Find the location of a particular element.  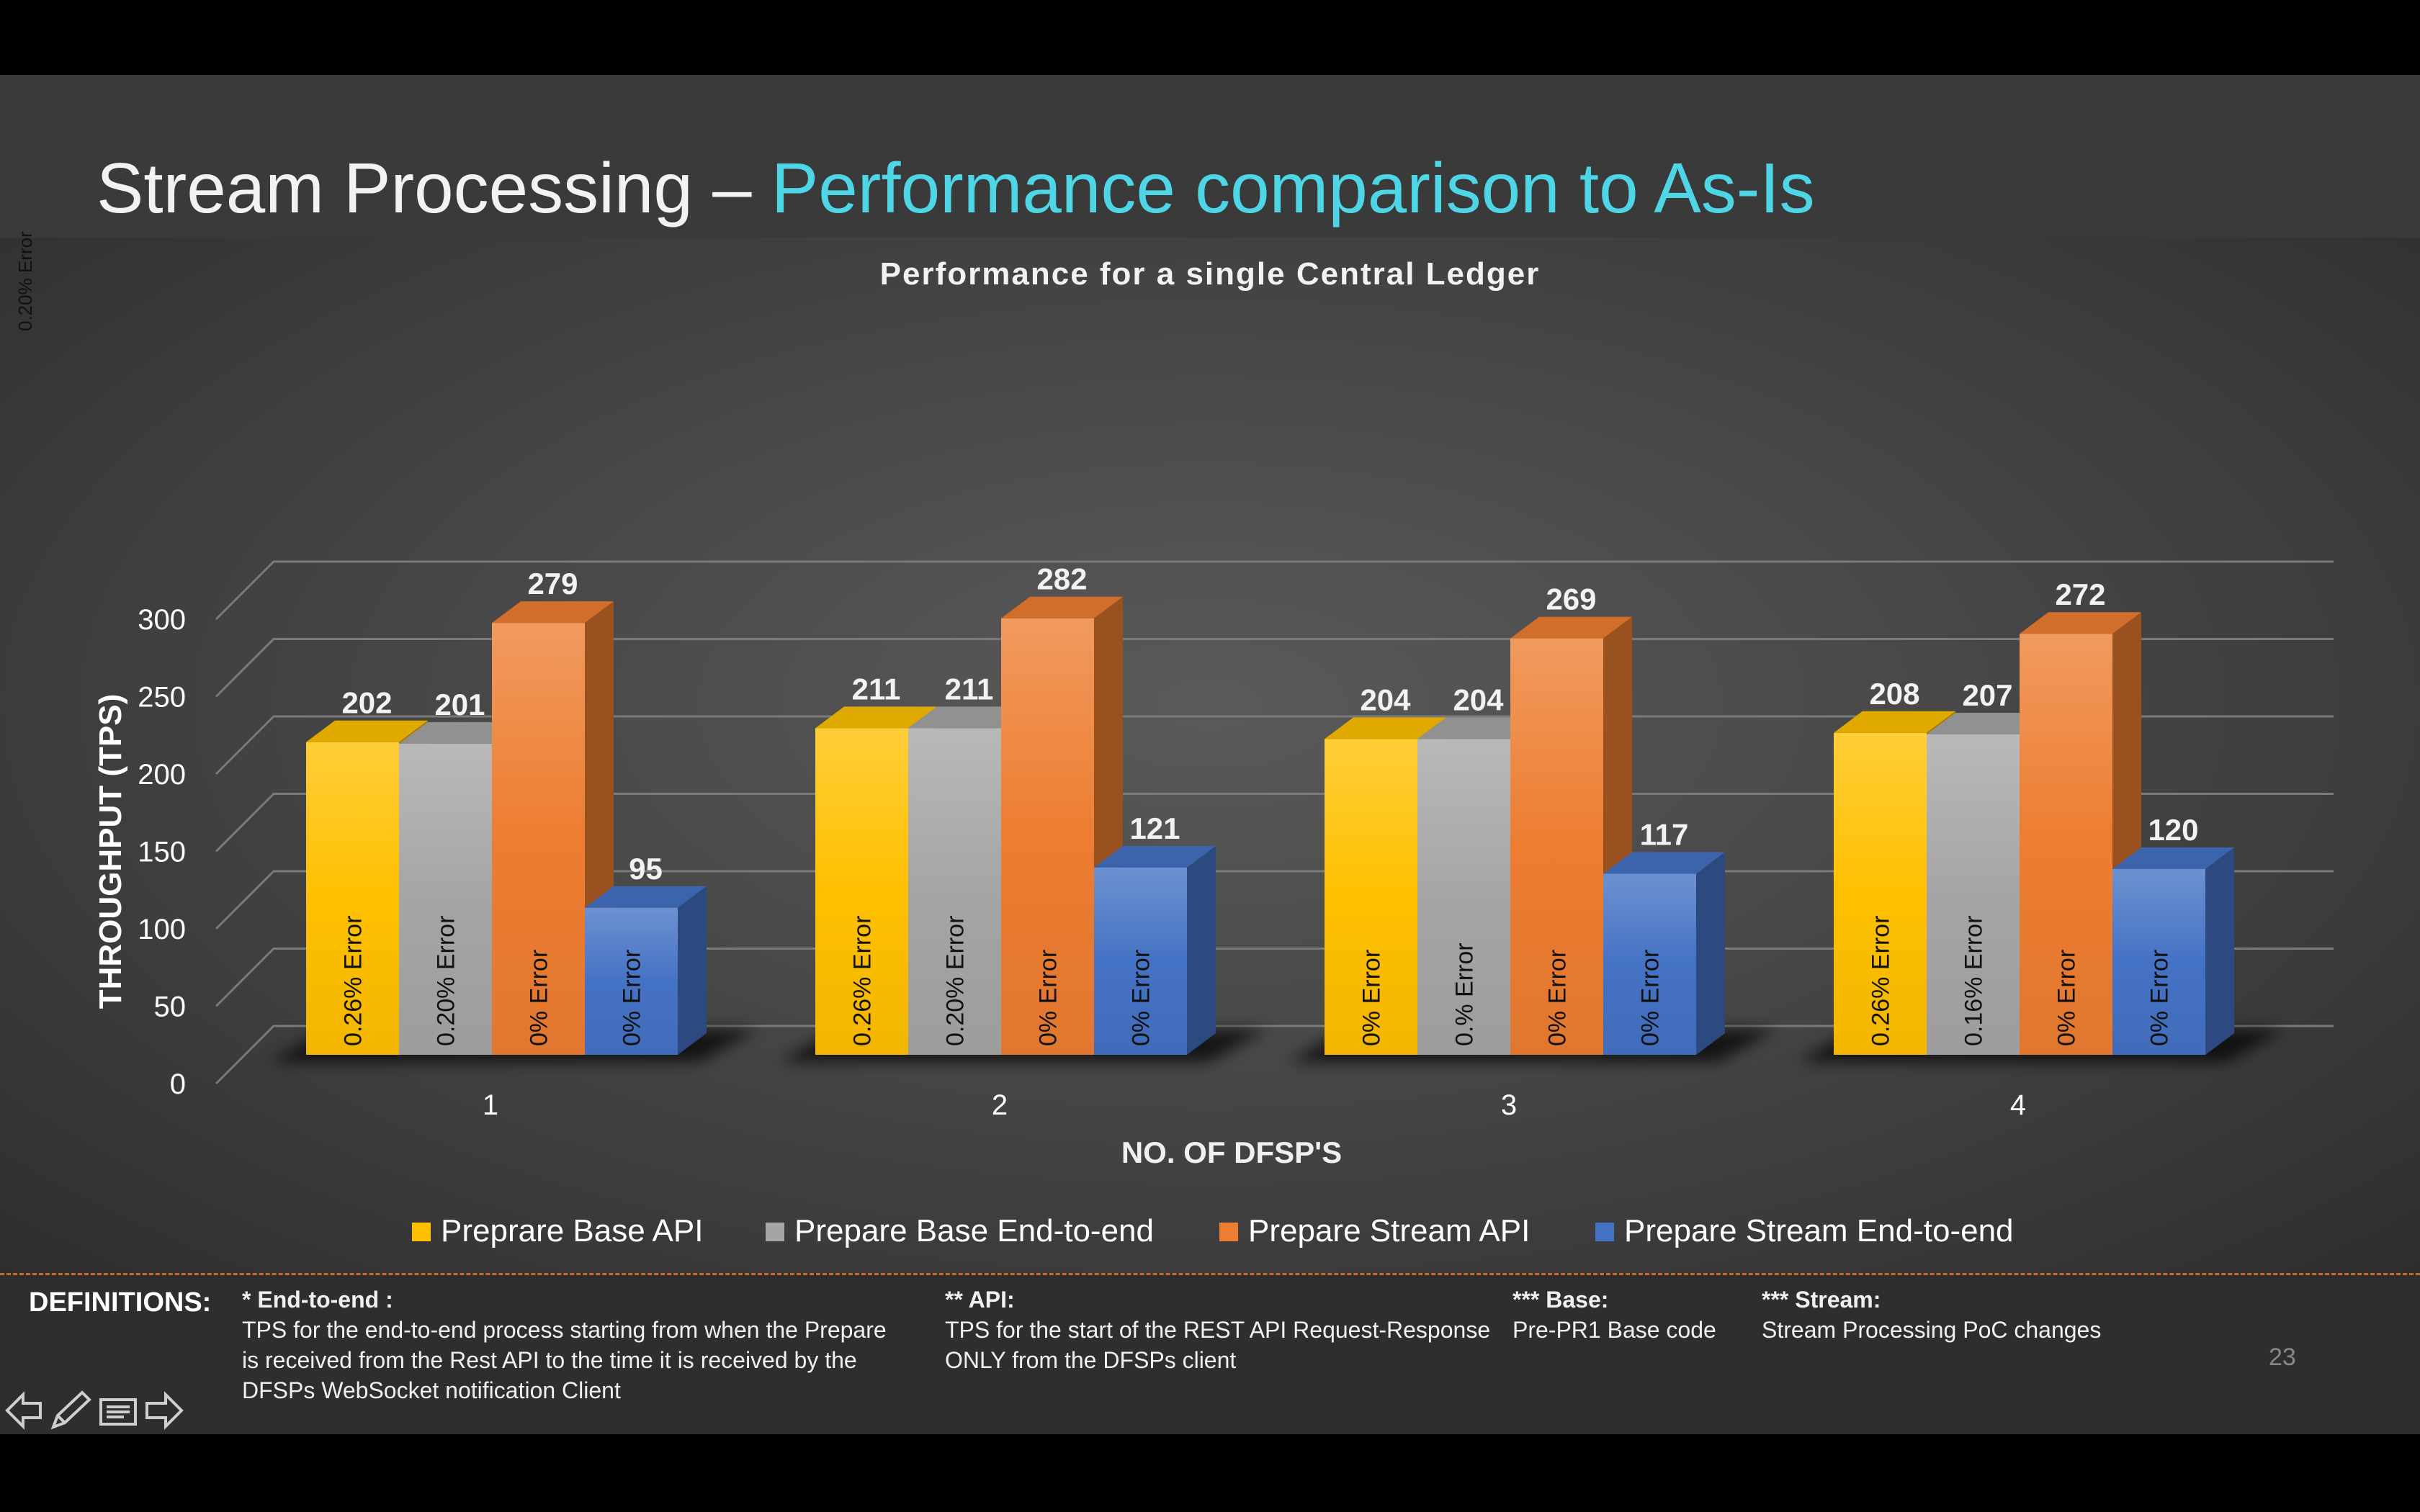

data-label: 120 is located at coordinates (2173, 830).